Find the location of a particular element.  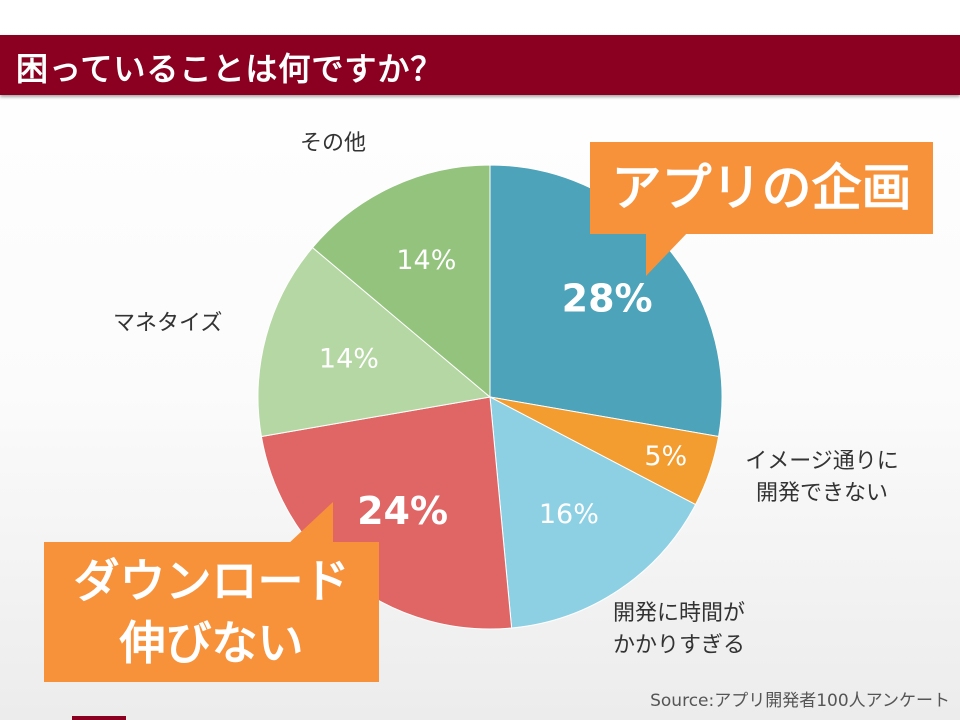

callout-planning-tail is located at coordinates (668, 253).